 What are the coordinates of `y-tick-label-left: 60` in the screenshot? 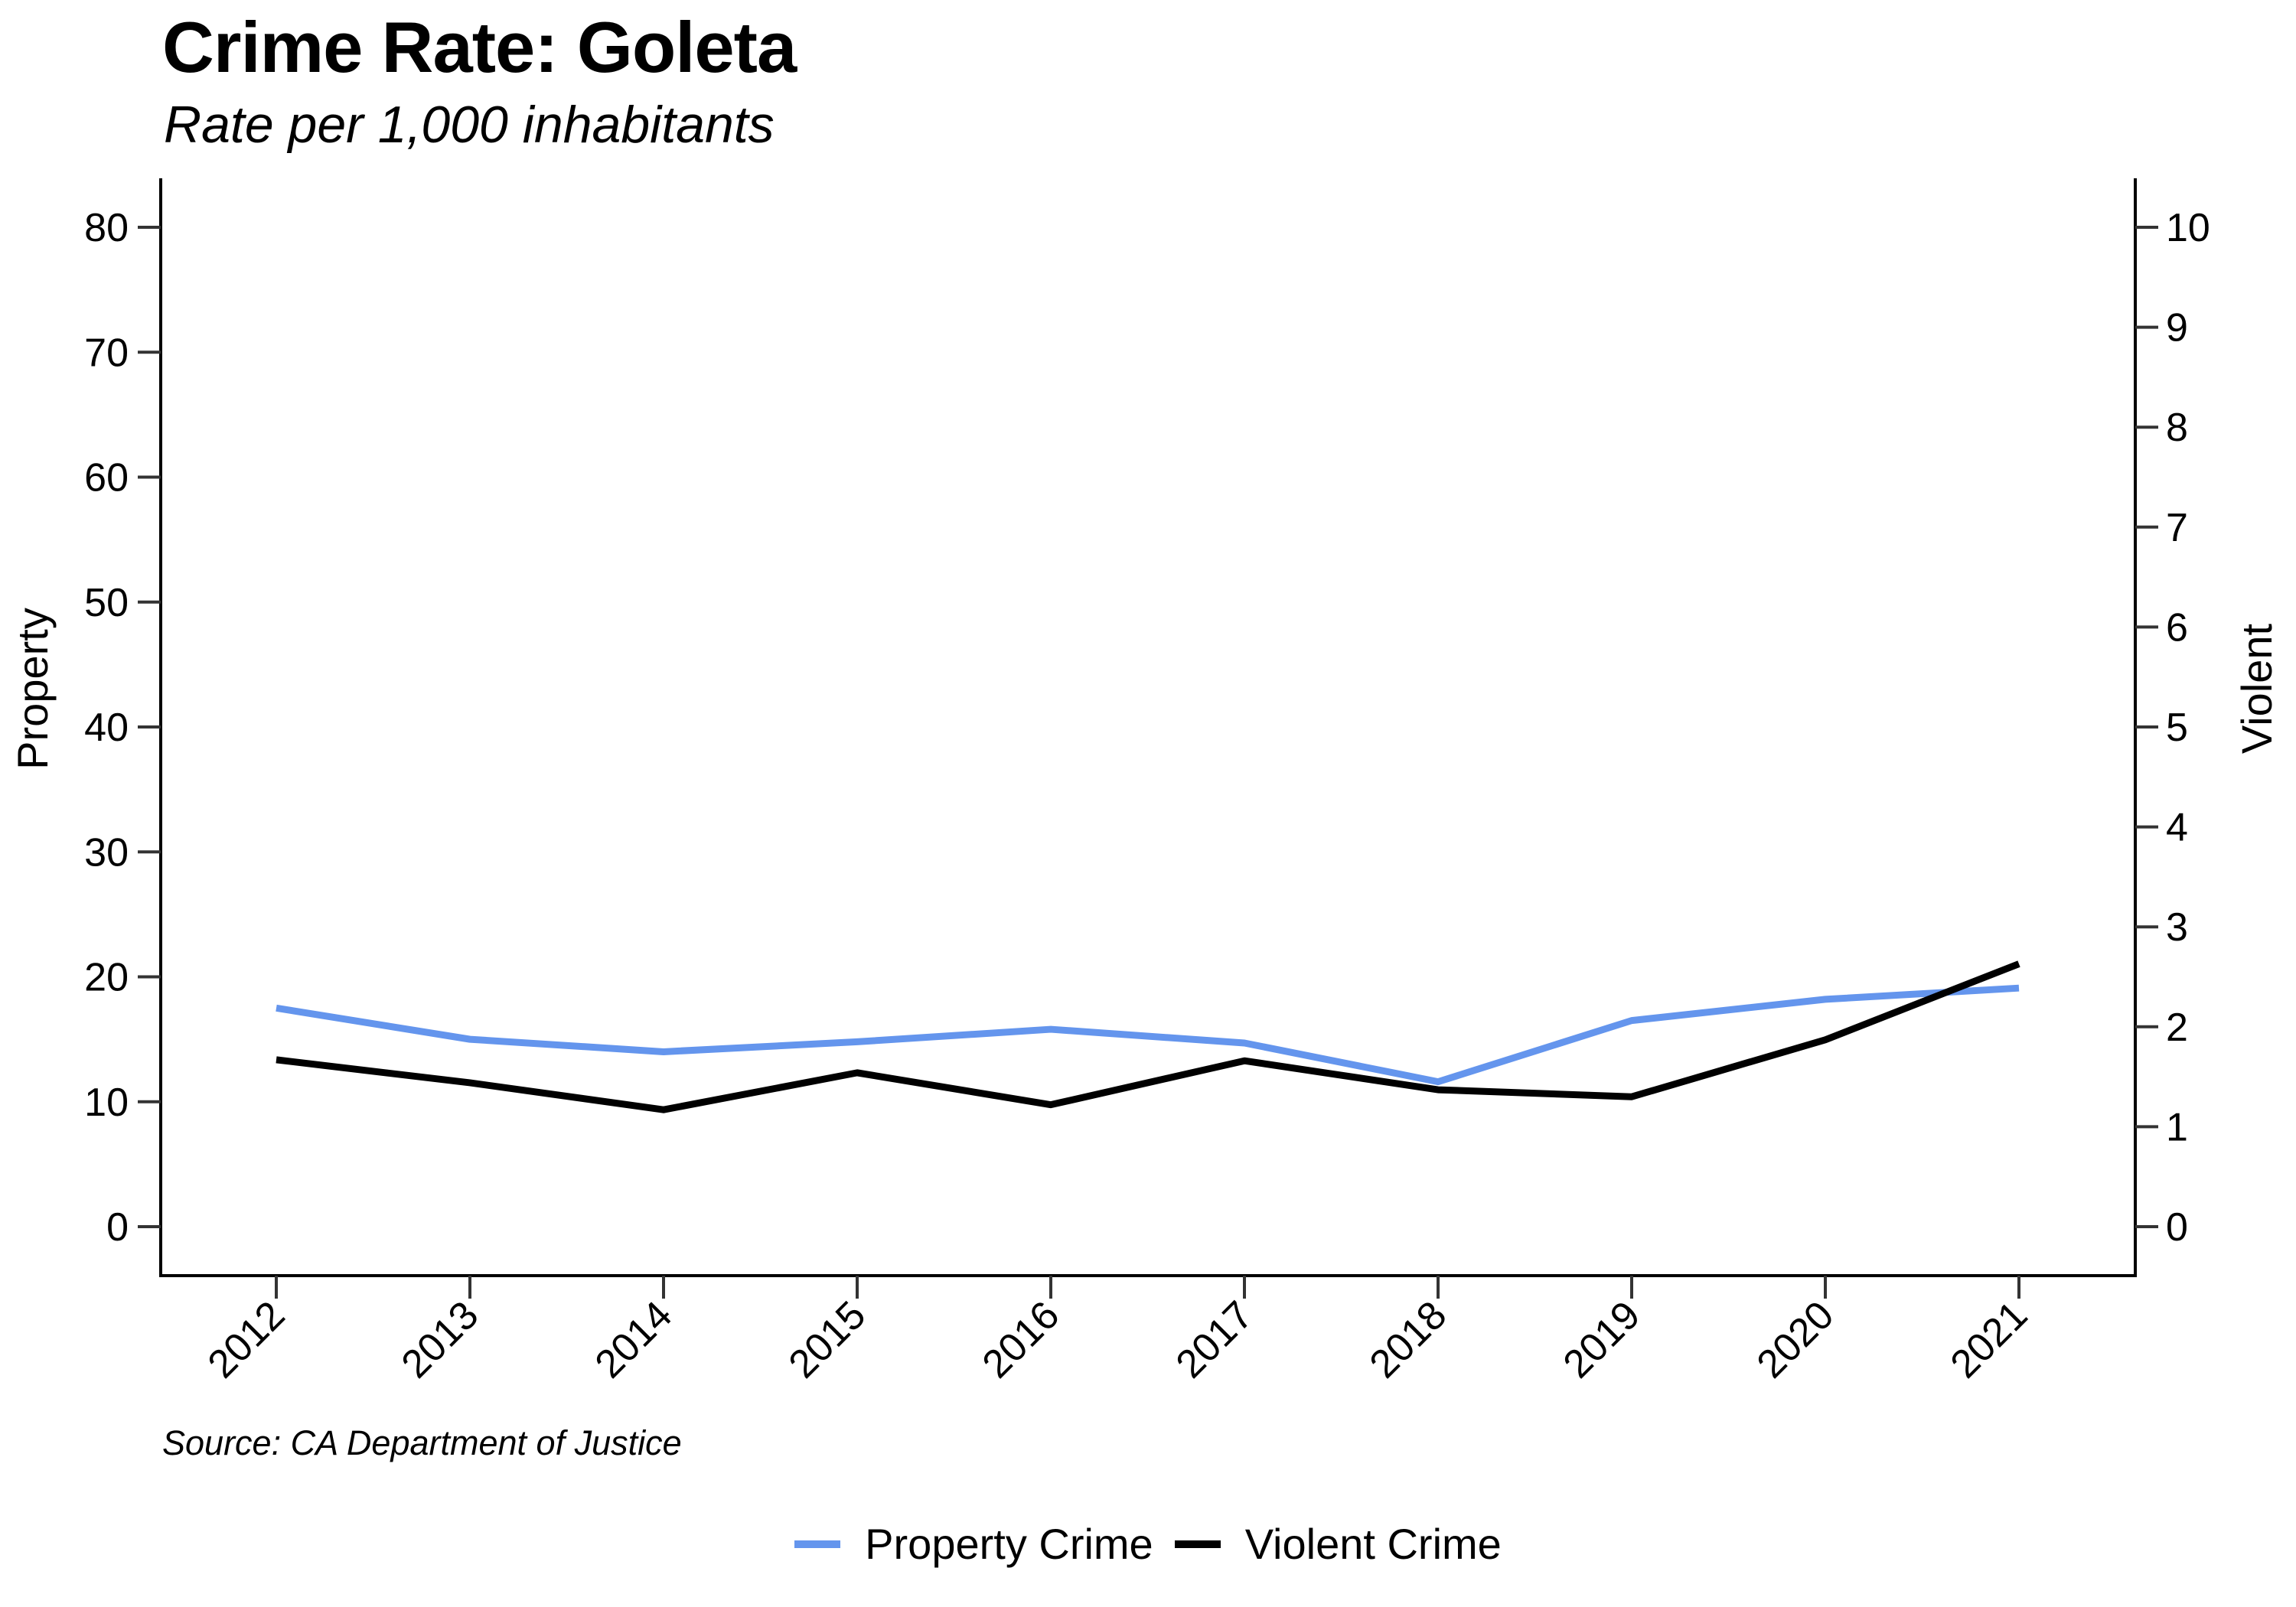 It's located at (106, 478).